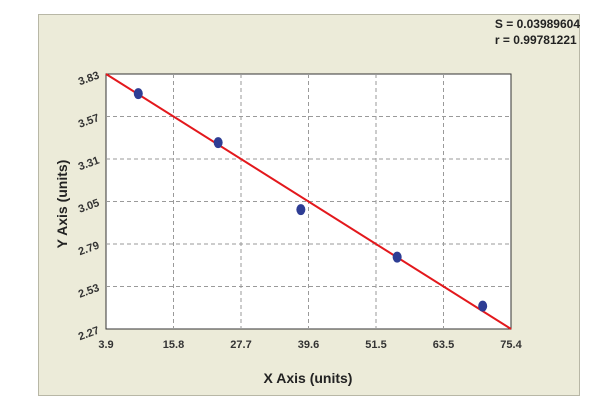  Describe the element at coordinates (443, 345) in the screenshot. I see `x-tick-label: 63.5` at that location.